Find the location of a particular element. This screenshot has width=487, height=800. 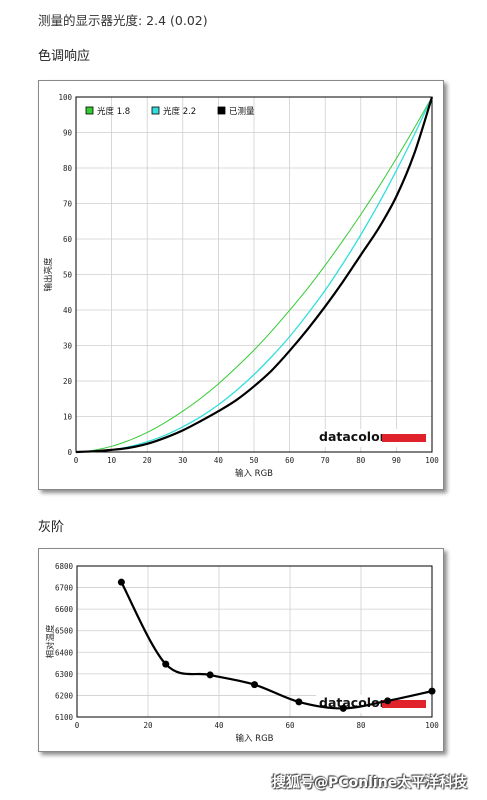

x-tick-label: 50 is located at coordinates (254, 460).